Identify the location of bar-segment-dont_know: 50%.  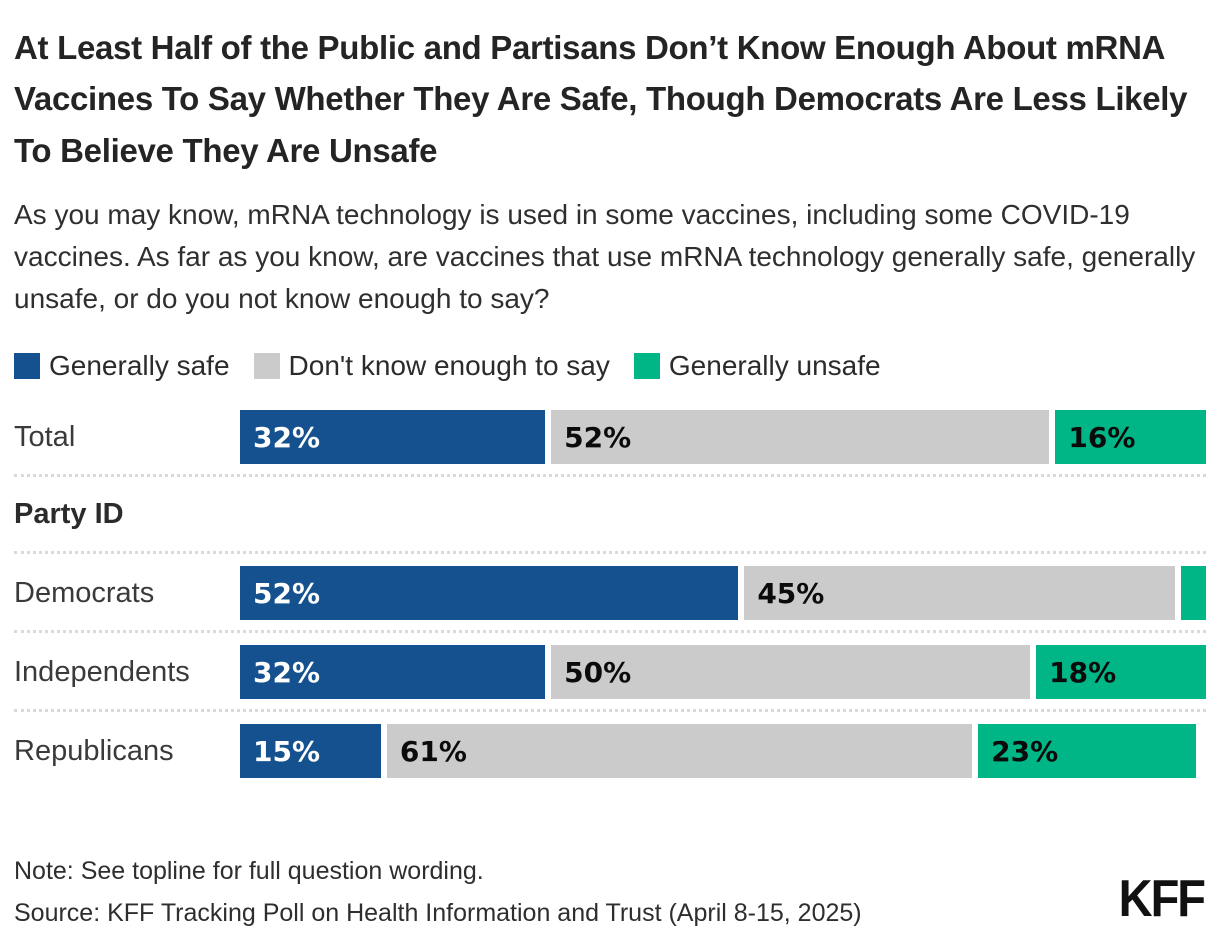
(791, 672).